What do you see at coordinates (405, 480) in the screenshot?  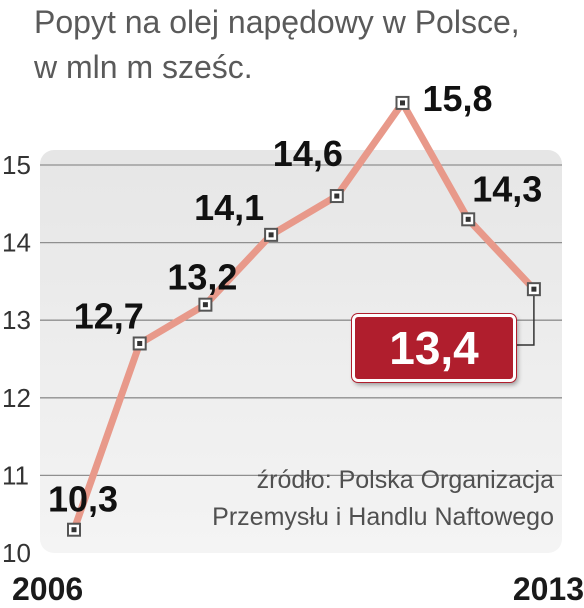 I see `source-line-1: źródło: Polska Organizacja` at bounding box center [405, 480].